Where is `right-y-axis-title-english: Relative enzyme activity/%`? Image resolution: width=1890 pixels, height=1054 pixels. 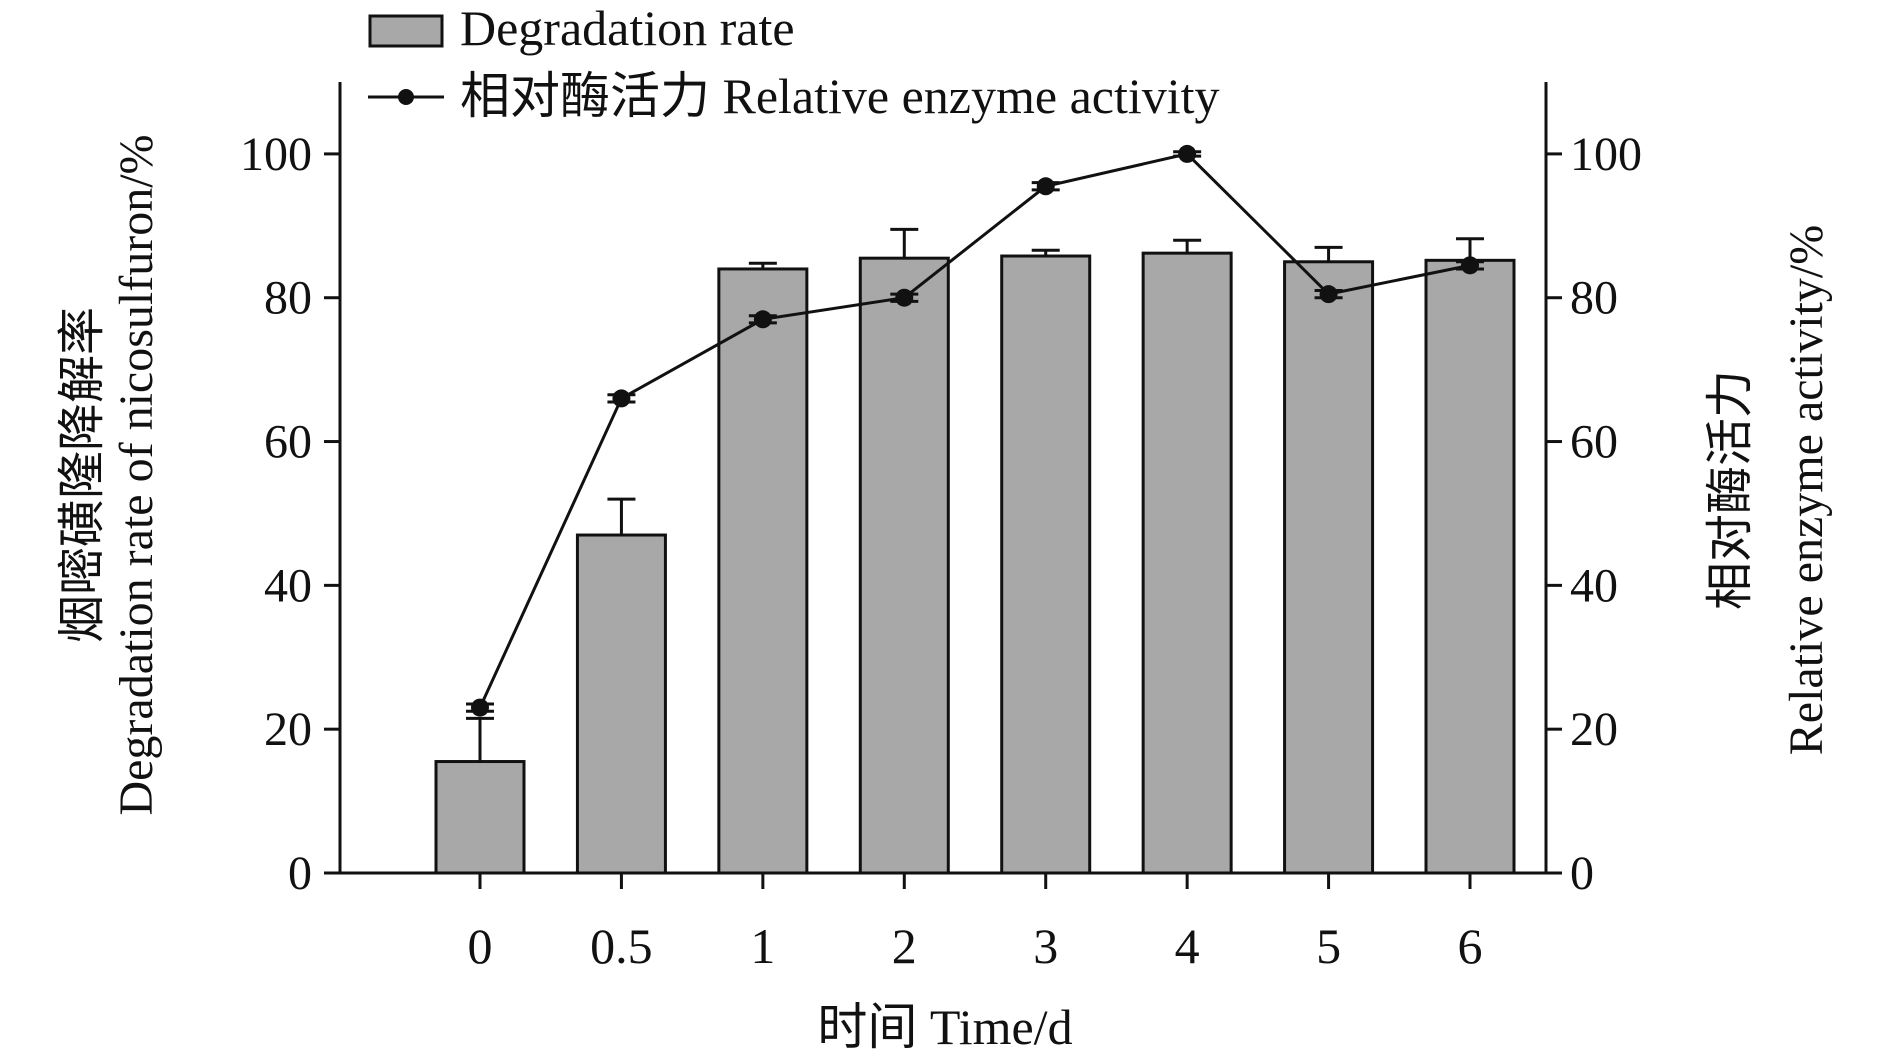
right-y-axis-title-english: Relative enzyme activity/% is located at coordinates (1806, 490).